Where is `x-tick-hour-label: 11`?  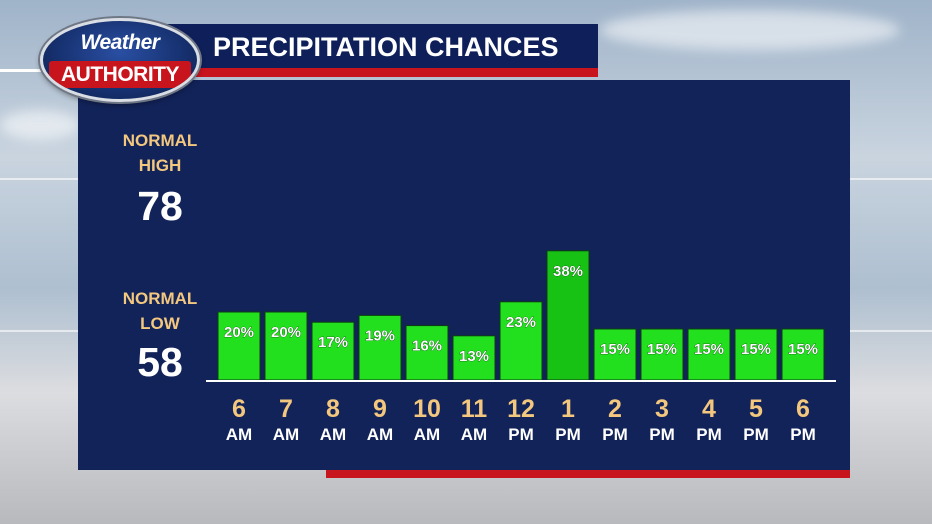 x-tick-hour-label: 11 is located at coordinates (474, 409).